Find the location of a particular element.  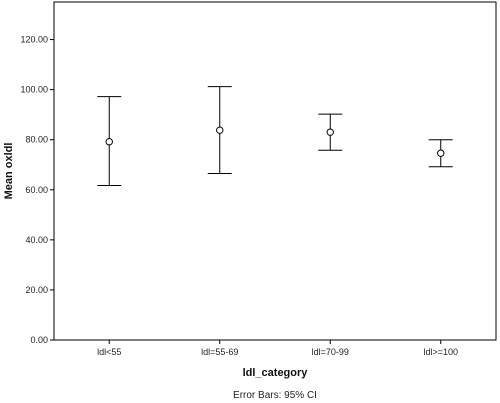

y-tick-label: 100.00 is located at coordinates (34, 90).